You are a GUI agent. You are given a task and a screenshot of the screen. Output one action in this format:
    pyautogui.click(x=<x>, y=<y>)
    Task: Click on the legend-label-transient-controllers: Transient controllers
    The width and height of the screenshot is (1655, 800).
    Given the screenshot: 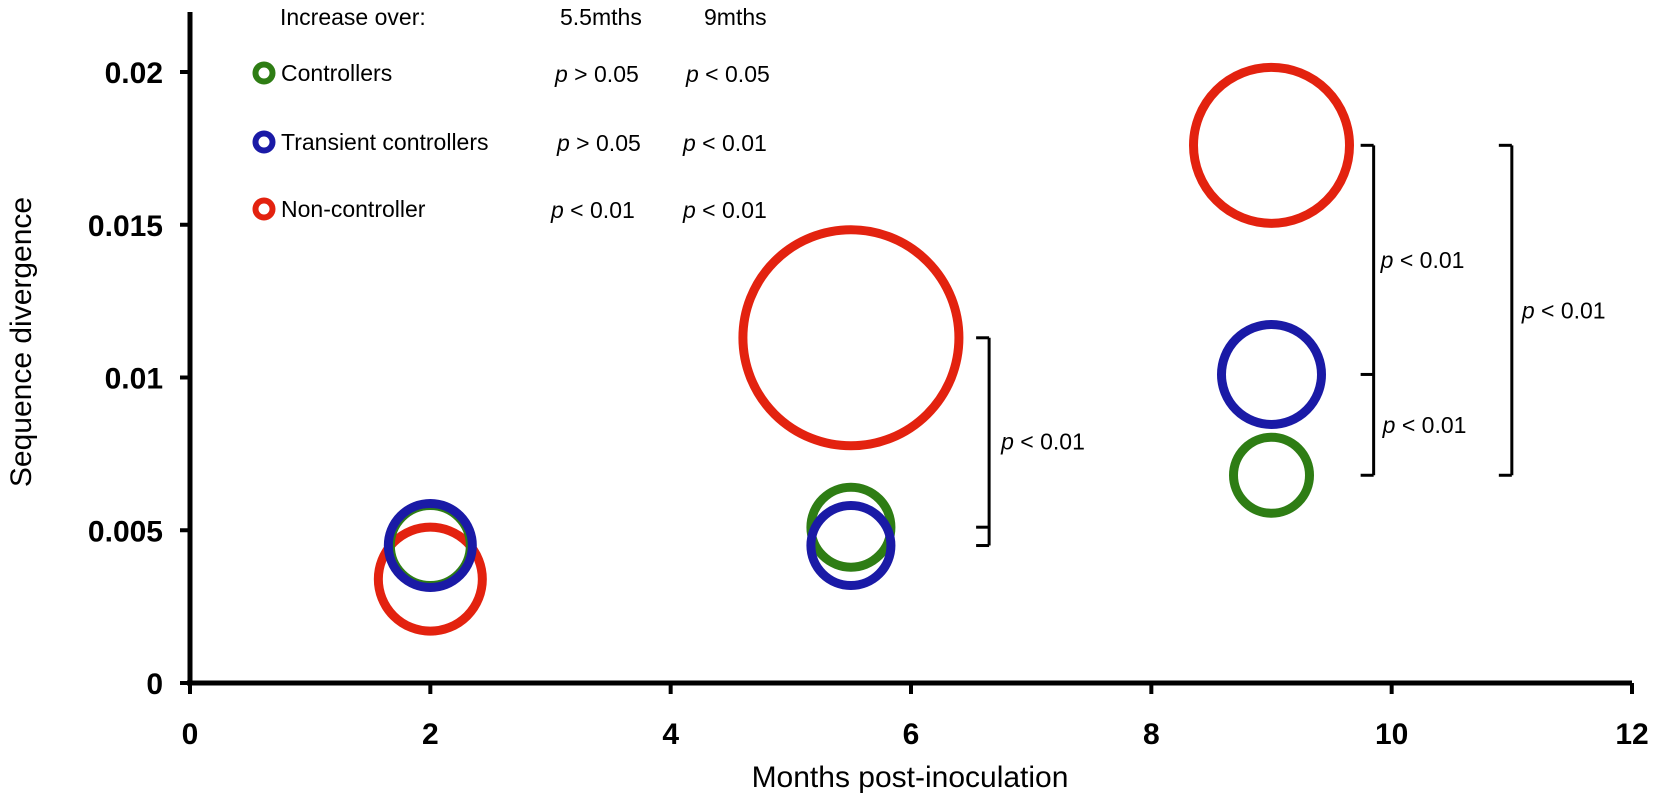 What is the action you would take?
    pyautogui.click(x=385, y=142)
    